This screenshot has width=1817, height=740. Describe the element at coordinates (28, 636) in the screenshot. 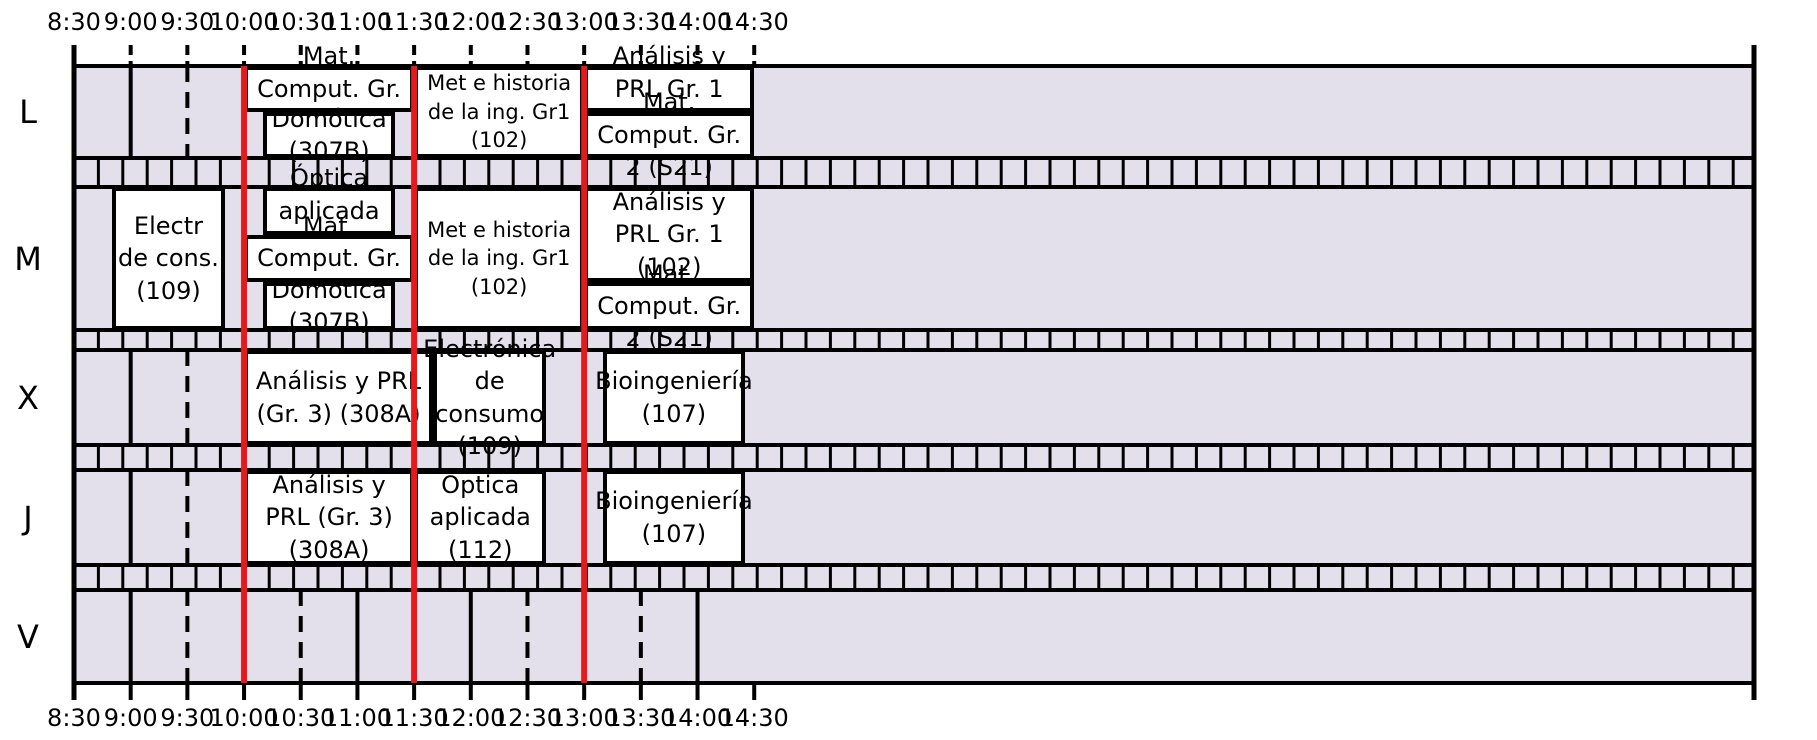

I see `day-label-V: V` at that location.